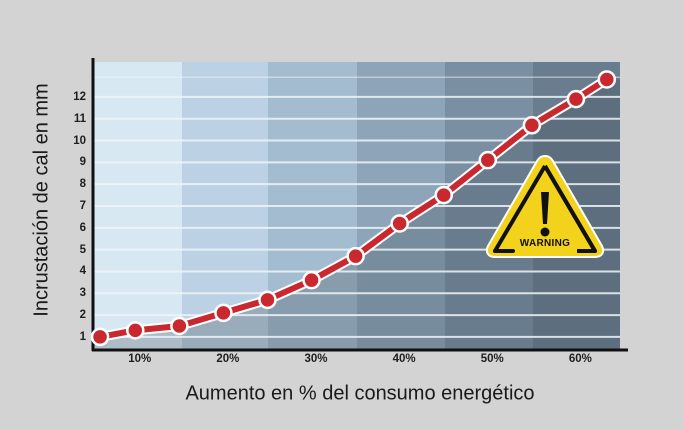 This screenshot has height=430, width=683. I want to click on x-tick-label: 20%, so click(228, 359).